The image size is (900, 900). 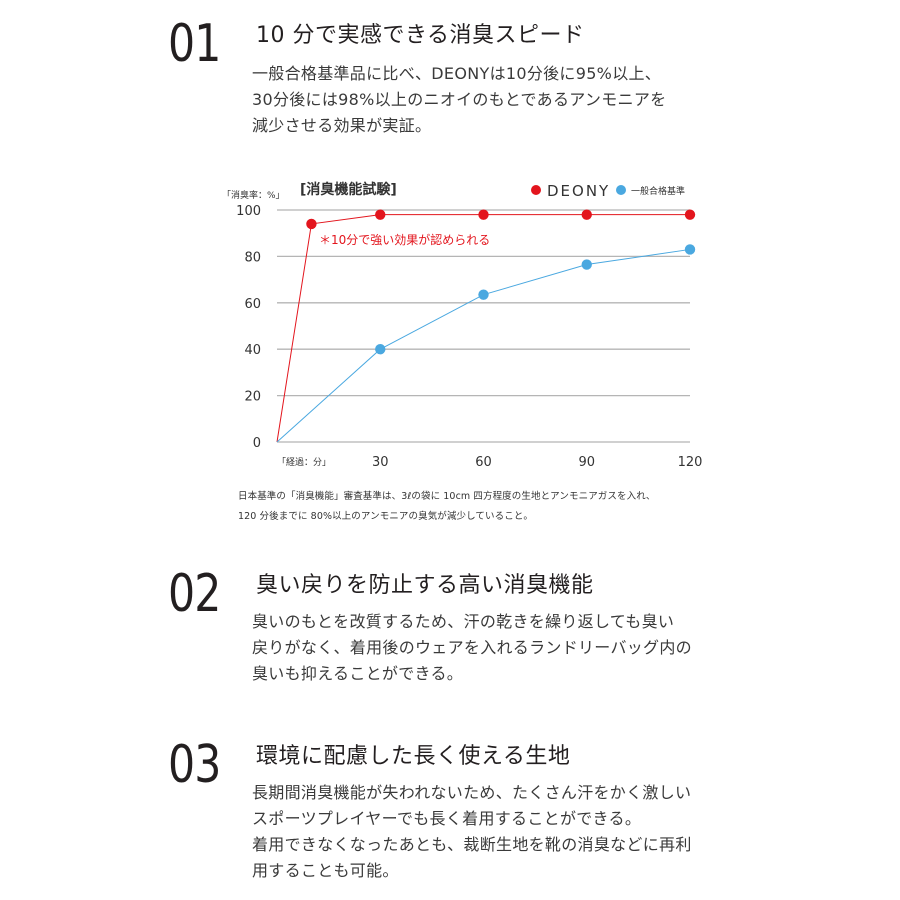 What do you see at coordinates (413, 756) in the screenshot?
I see `section-title-03: 環境に配慮した長く使える生地` at bounding box center [413, 756].